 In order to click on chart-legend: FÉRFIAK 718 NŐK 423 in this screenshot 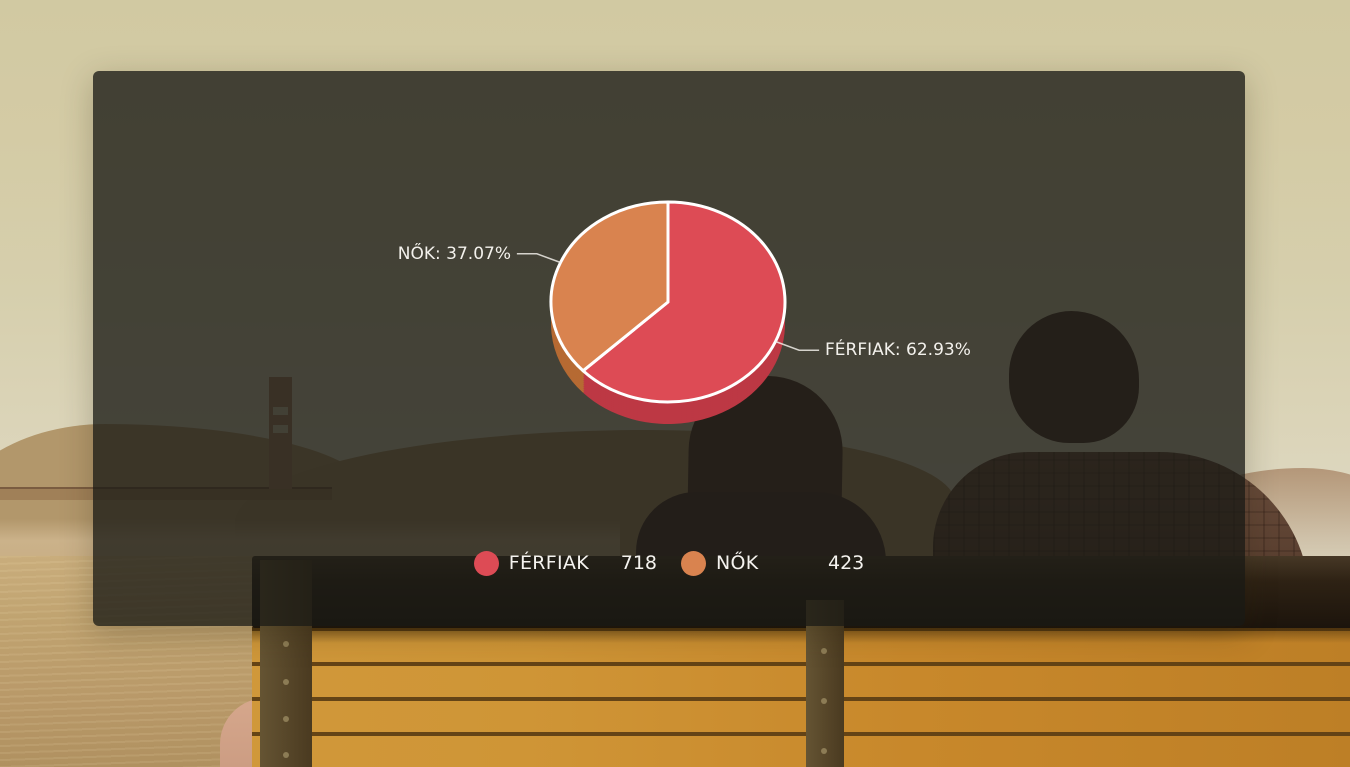, I will do `click(669, 563)`.